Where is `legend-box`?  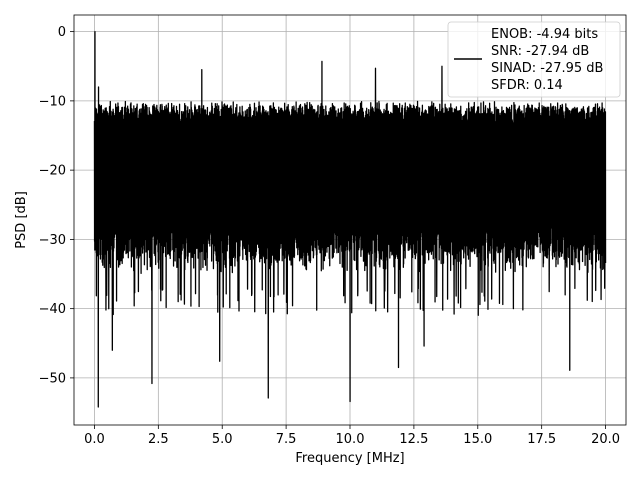
legend-box is located at coordinates (534, 59).